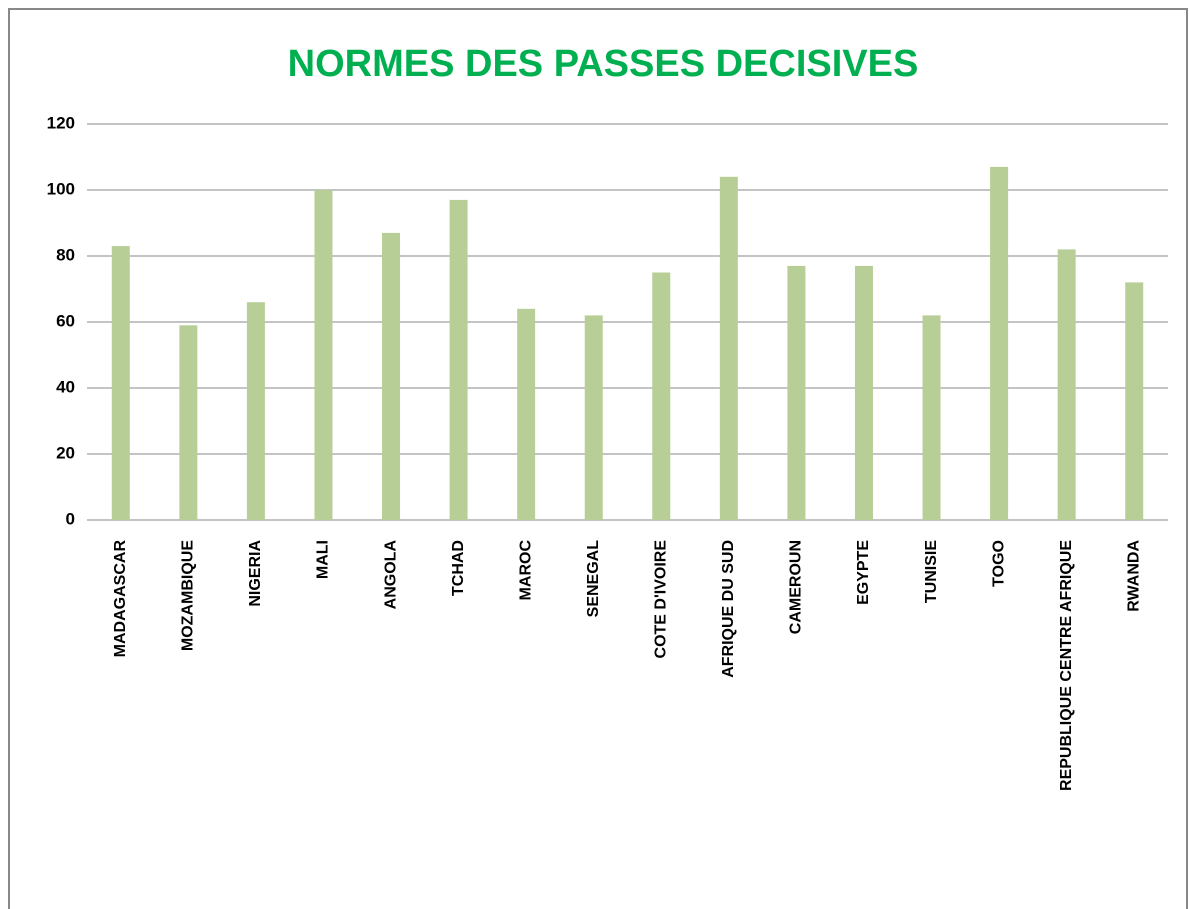 Image resolution: width=1190 pixels, height=909 pixels. Describe the element at coordinates (65, 320) in the screenshot. I see `y-tick-label: 60` at that location.